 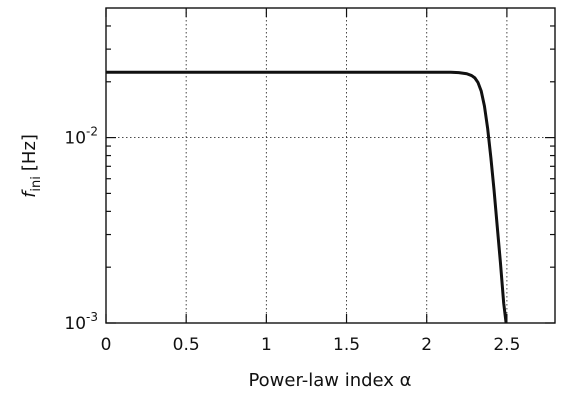 I want to click on x-tick-label: 2, so click(x=426, y=345).